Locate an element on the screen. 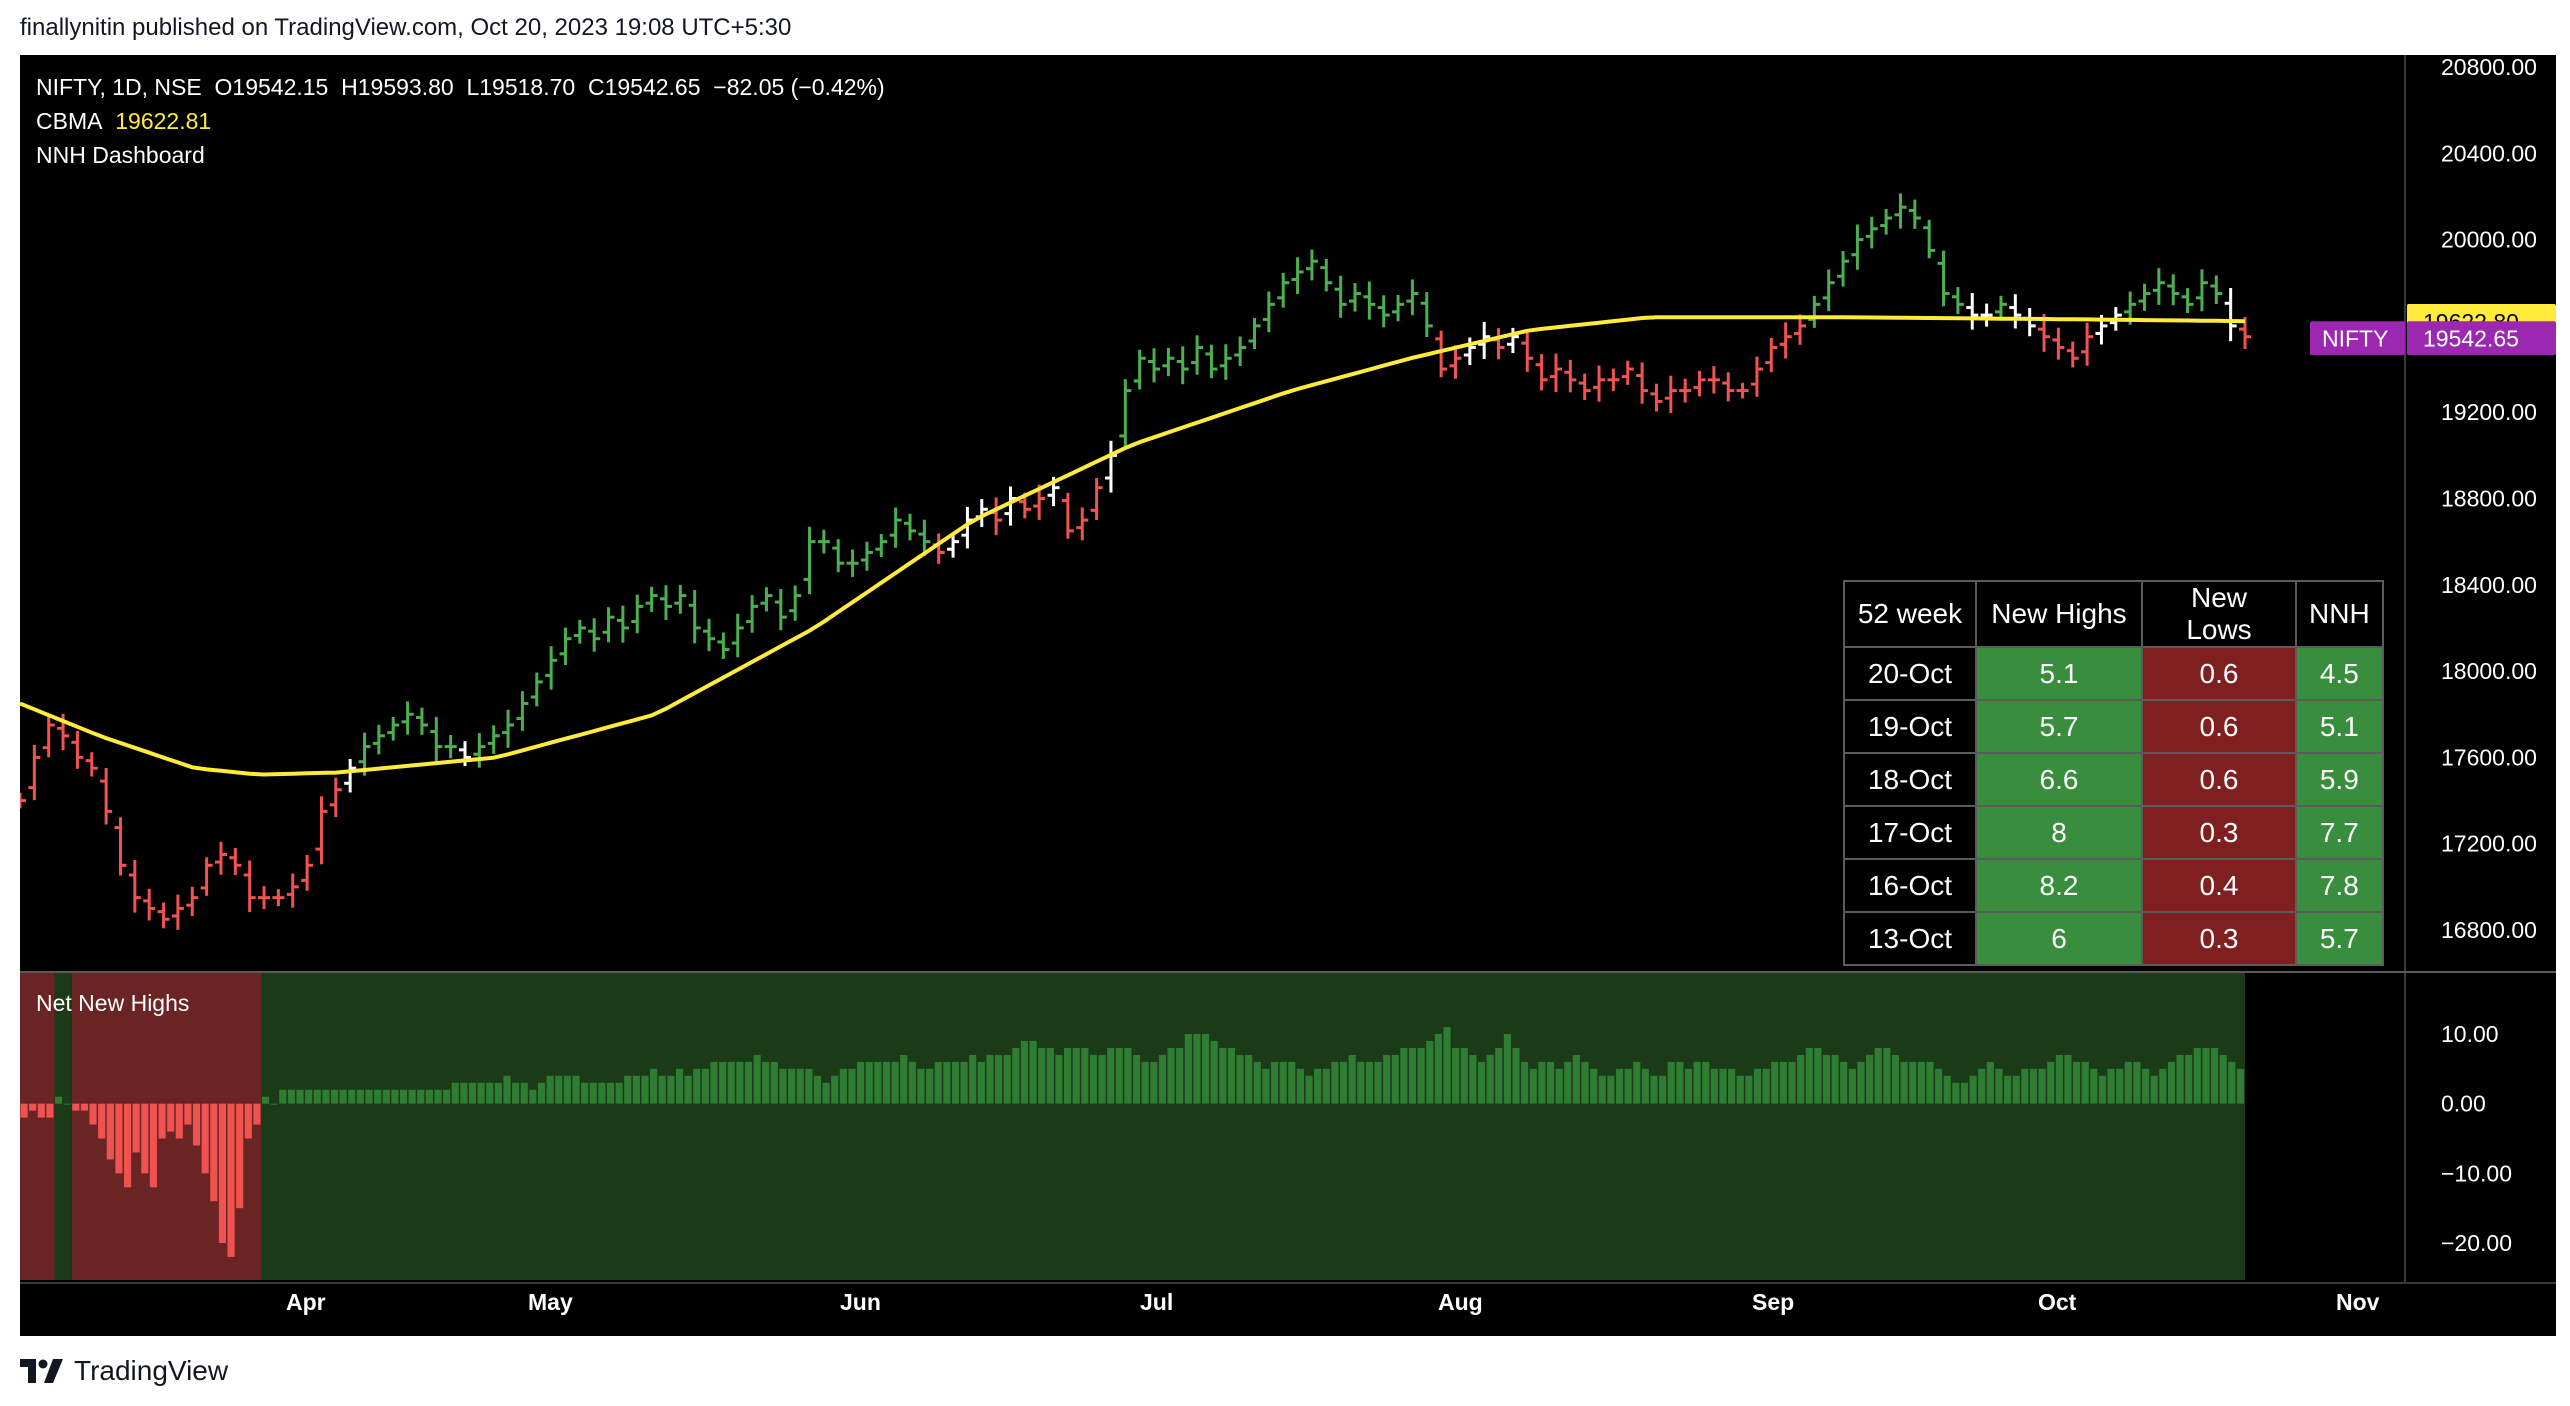 This screenshot has width=2570, height=1406. legend-low: L19518.70 is located at coordinates (521, 87).